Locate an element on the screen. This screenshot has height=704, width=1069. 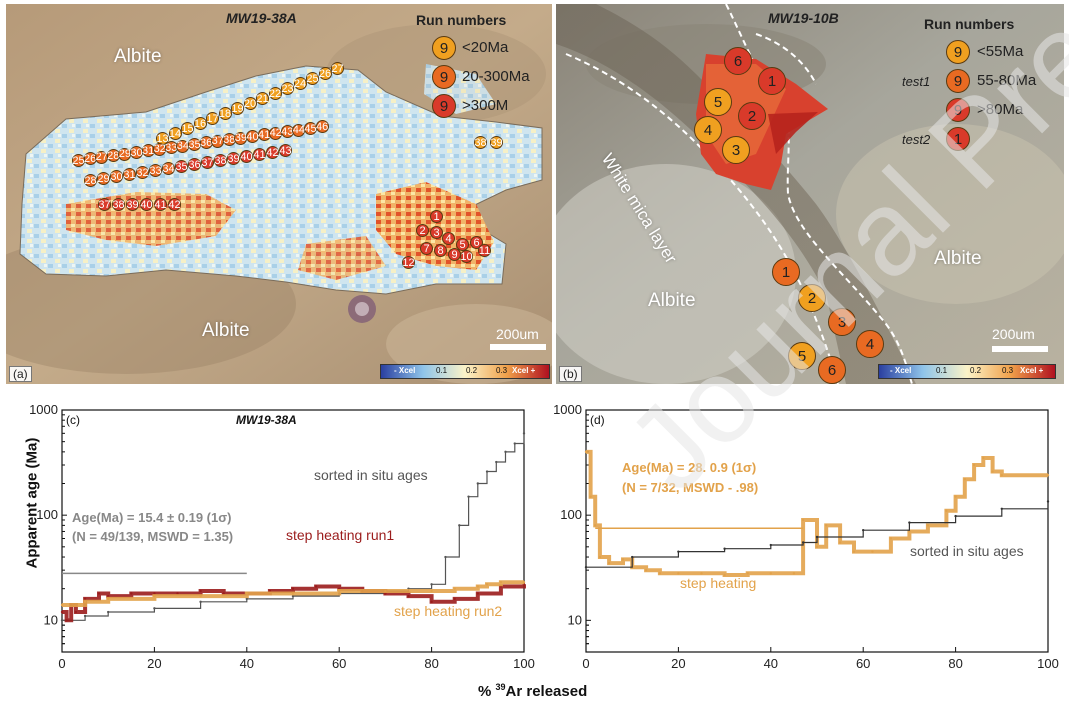
spot-marker: 10 is located at coordinates (466, 256).